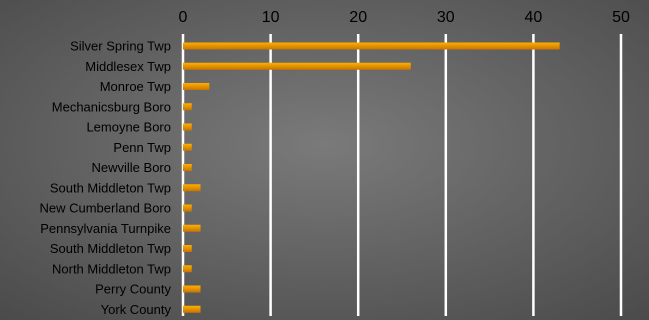  I want to click on x-tick-label: 0, so click(183, 17).